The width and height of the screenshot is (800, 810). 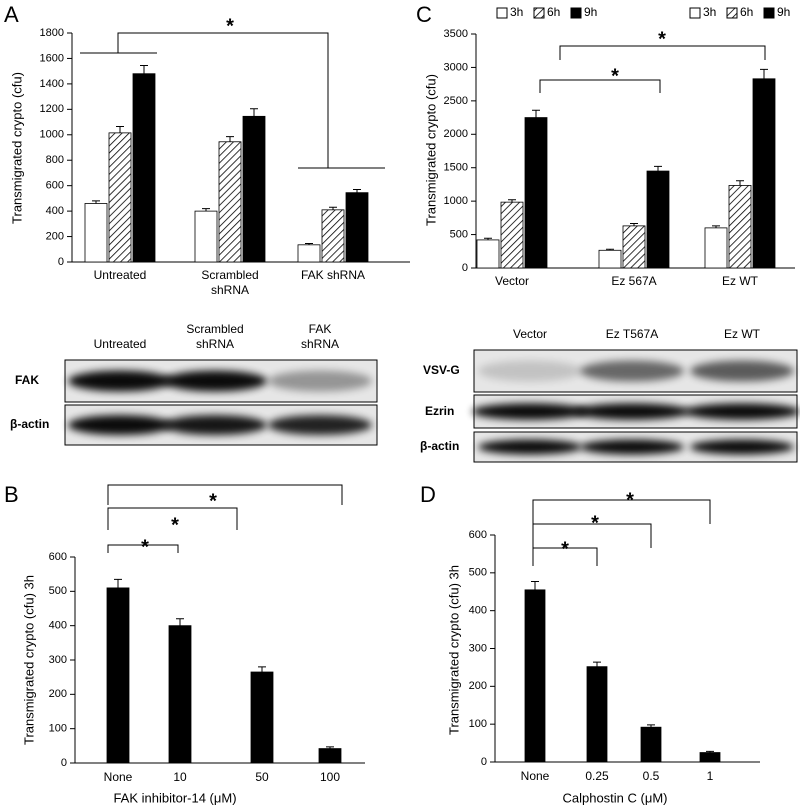 What do you see at coordinates (441, 370) in the screenshot?
I see `blot-row-label: VSV-G` at bounding box center [441, 370].